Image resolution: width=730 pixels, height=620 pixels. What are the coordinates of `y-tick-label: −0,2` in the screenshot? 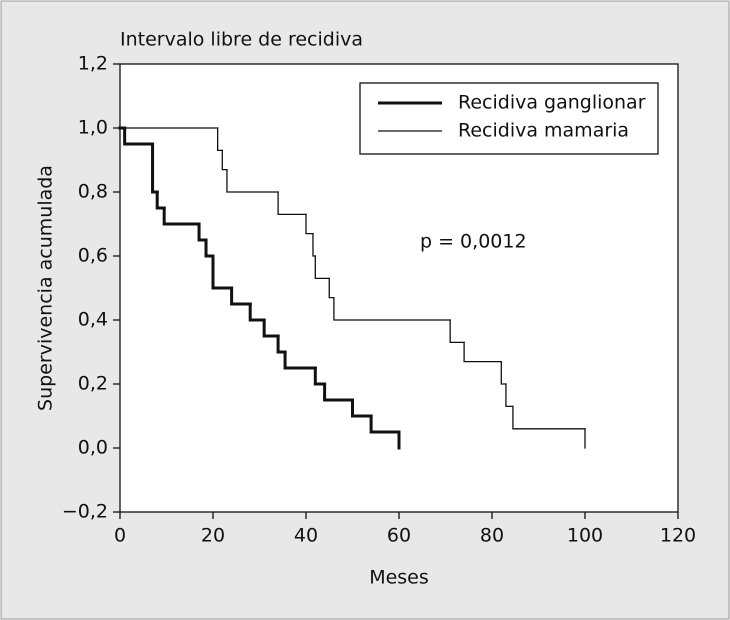 It's located at (85, 512).